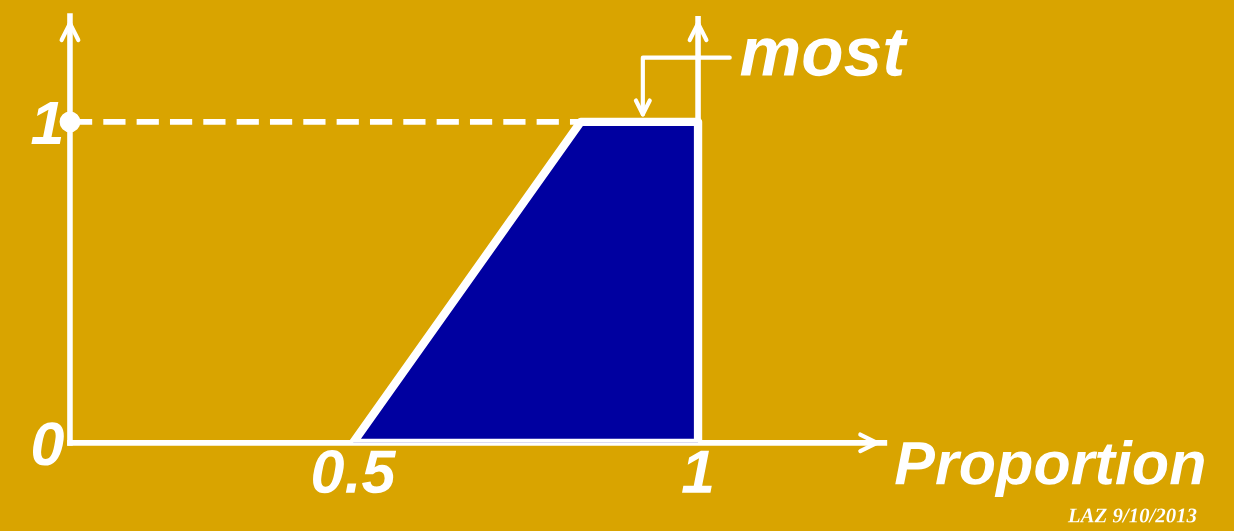 This screenshot has height=531, width=1234. I want to click on annotation: most, so click(824, 53).